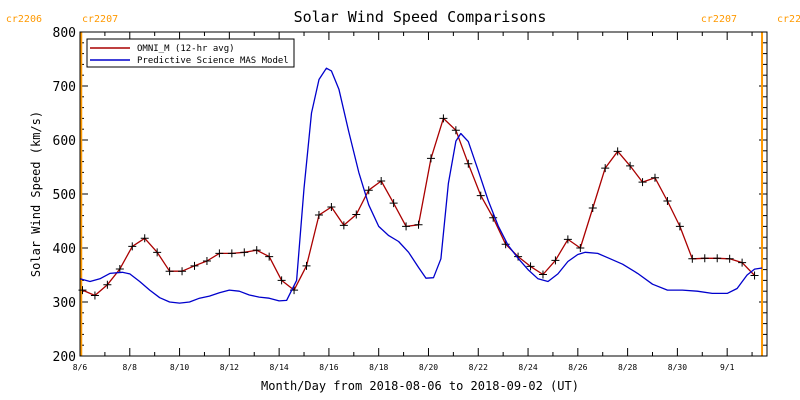 This screenshot has height=400, width=800. I want to click on x-tick-label: 8/26, so click(577, 367).